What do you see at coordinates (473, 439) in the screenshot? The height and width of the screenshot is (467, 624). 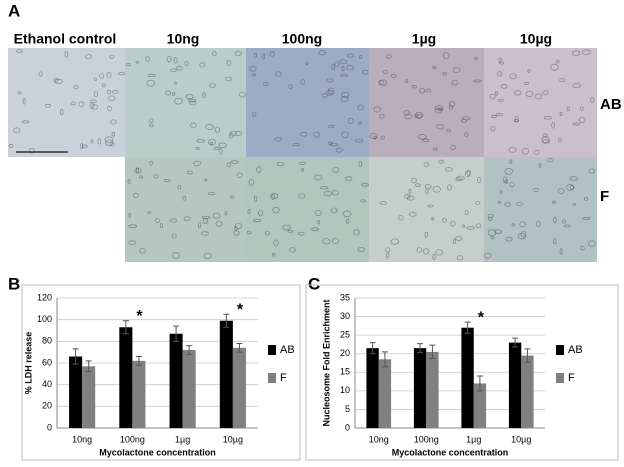 I see `x-tick-label: 1µg` at bounding box center [473, 439].